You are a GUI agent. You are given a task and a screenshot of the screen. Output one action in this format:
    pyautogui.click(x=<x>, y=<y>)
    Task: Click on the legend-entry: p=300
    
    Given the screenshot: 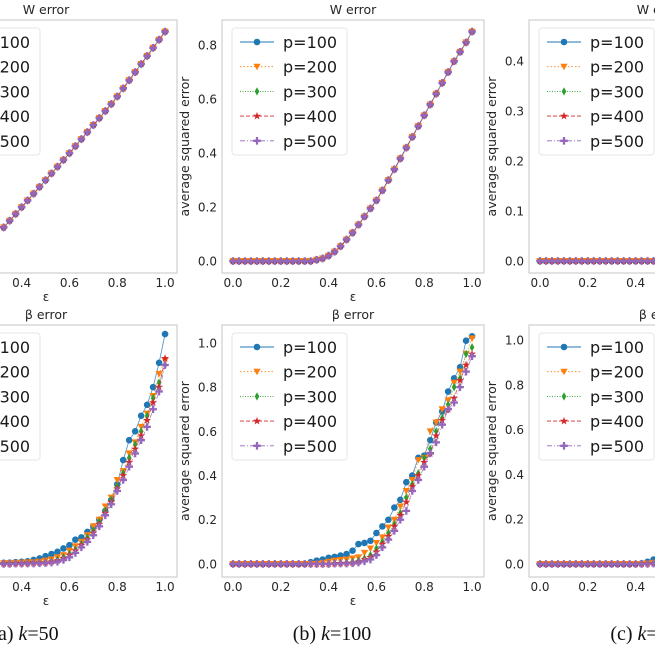 What is the action you would take?
    pyautogui.click(x=288, y=91)
    